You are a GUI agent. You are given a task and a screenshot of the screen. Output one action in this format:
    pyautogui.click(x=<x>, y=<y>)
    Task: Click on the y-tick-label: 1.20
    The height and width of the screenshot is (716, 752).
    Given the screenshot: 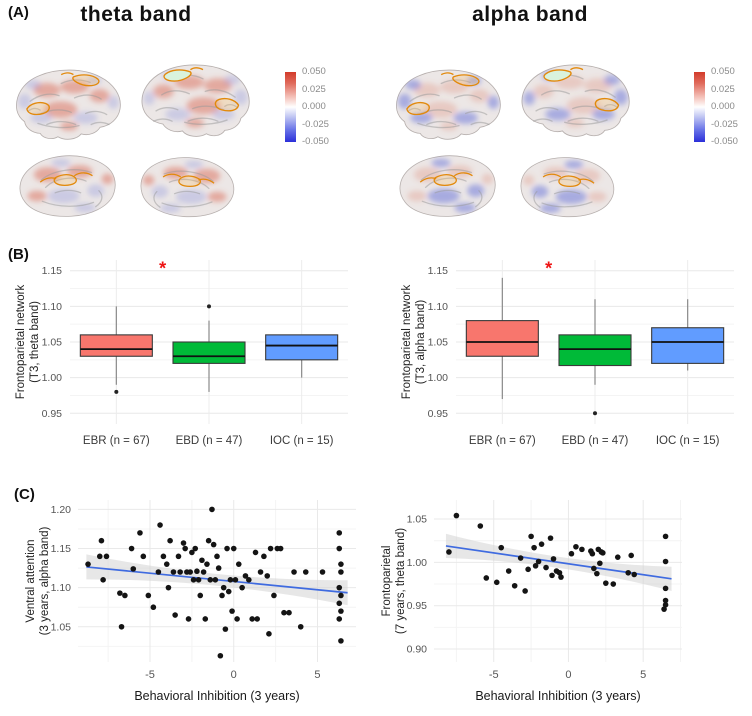 What is the action you would take?
    pyautogui.click(x=61, y=510)
    